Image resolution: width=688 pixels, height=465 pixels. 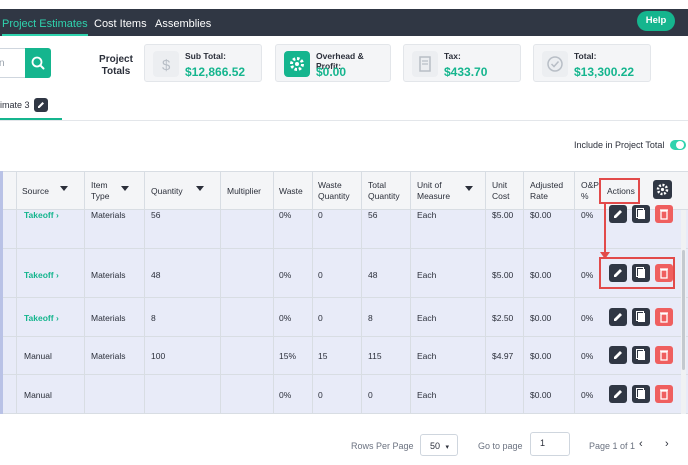 I want to click on rows-per-page-value: 50, so click(x=435, y=446).